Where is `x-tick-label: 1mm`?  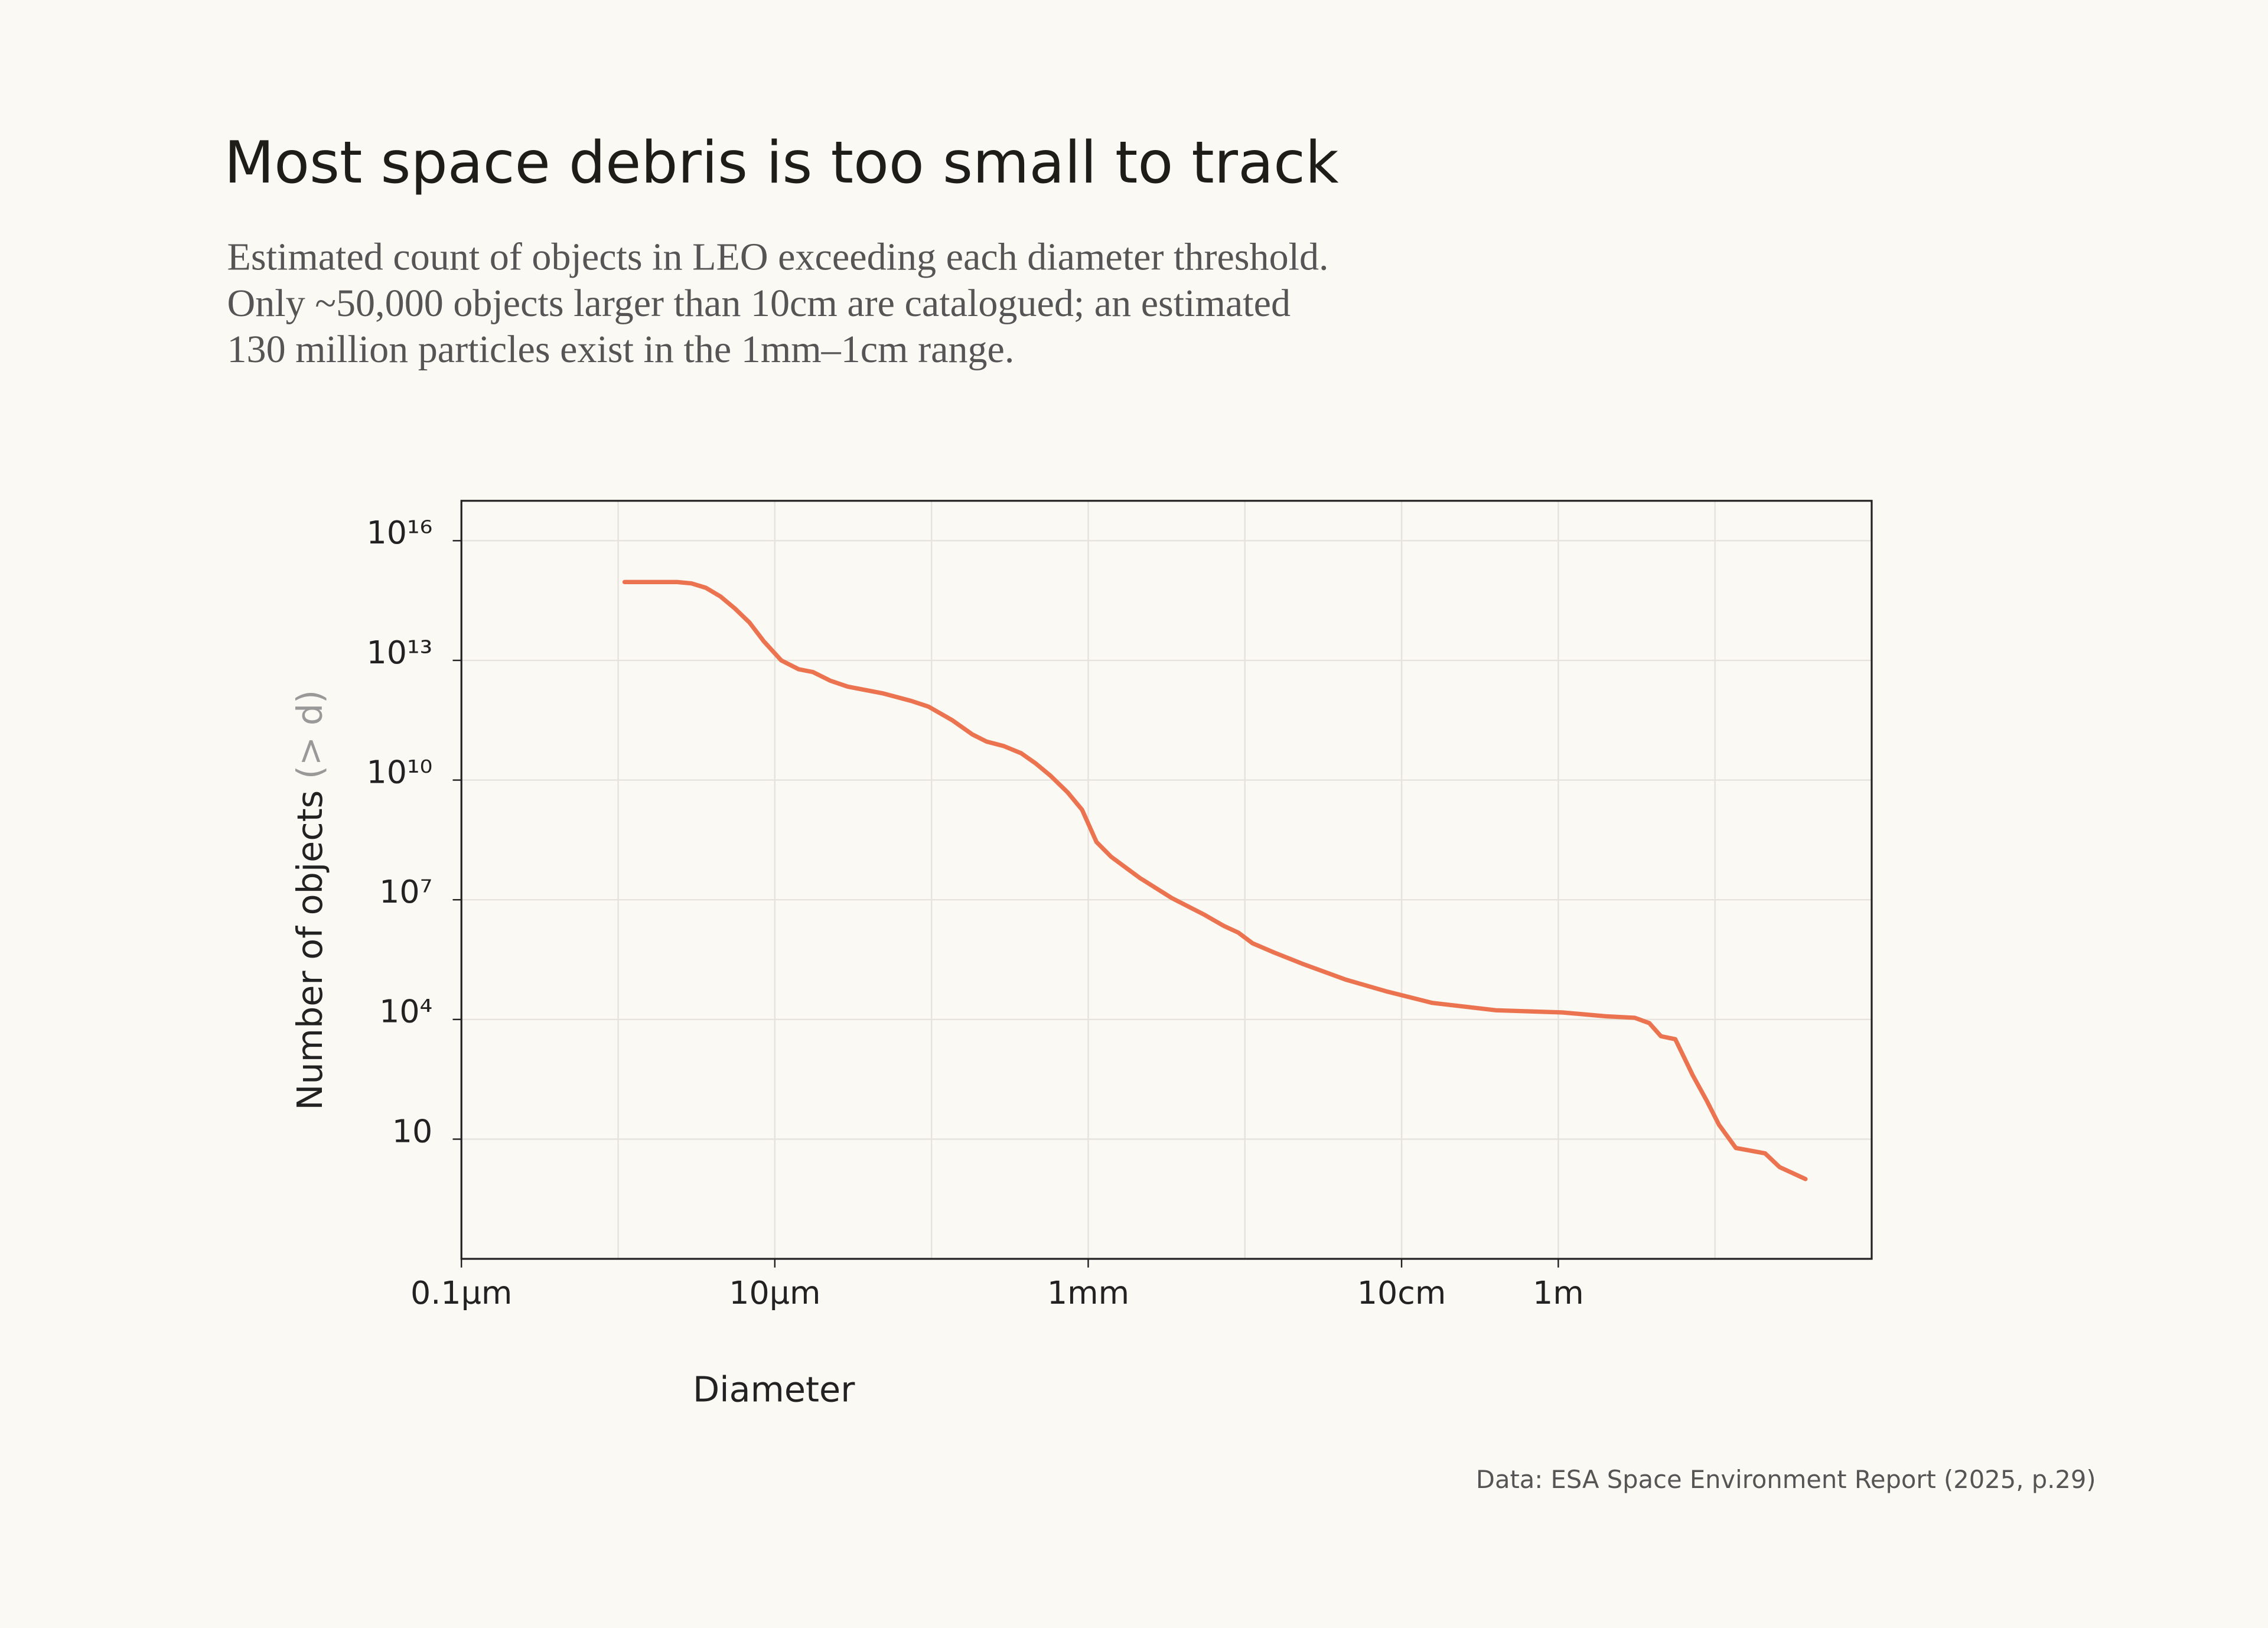
x-tick-label: 1mm is located at coordinates (1088, 1292).